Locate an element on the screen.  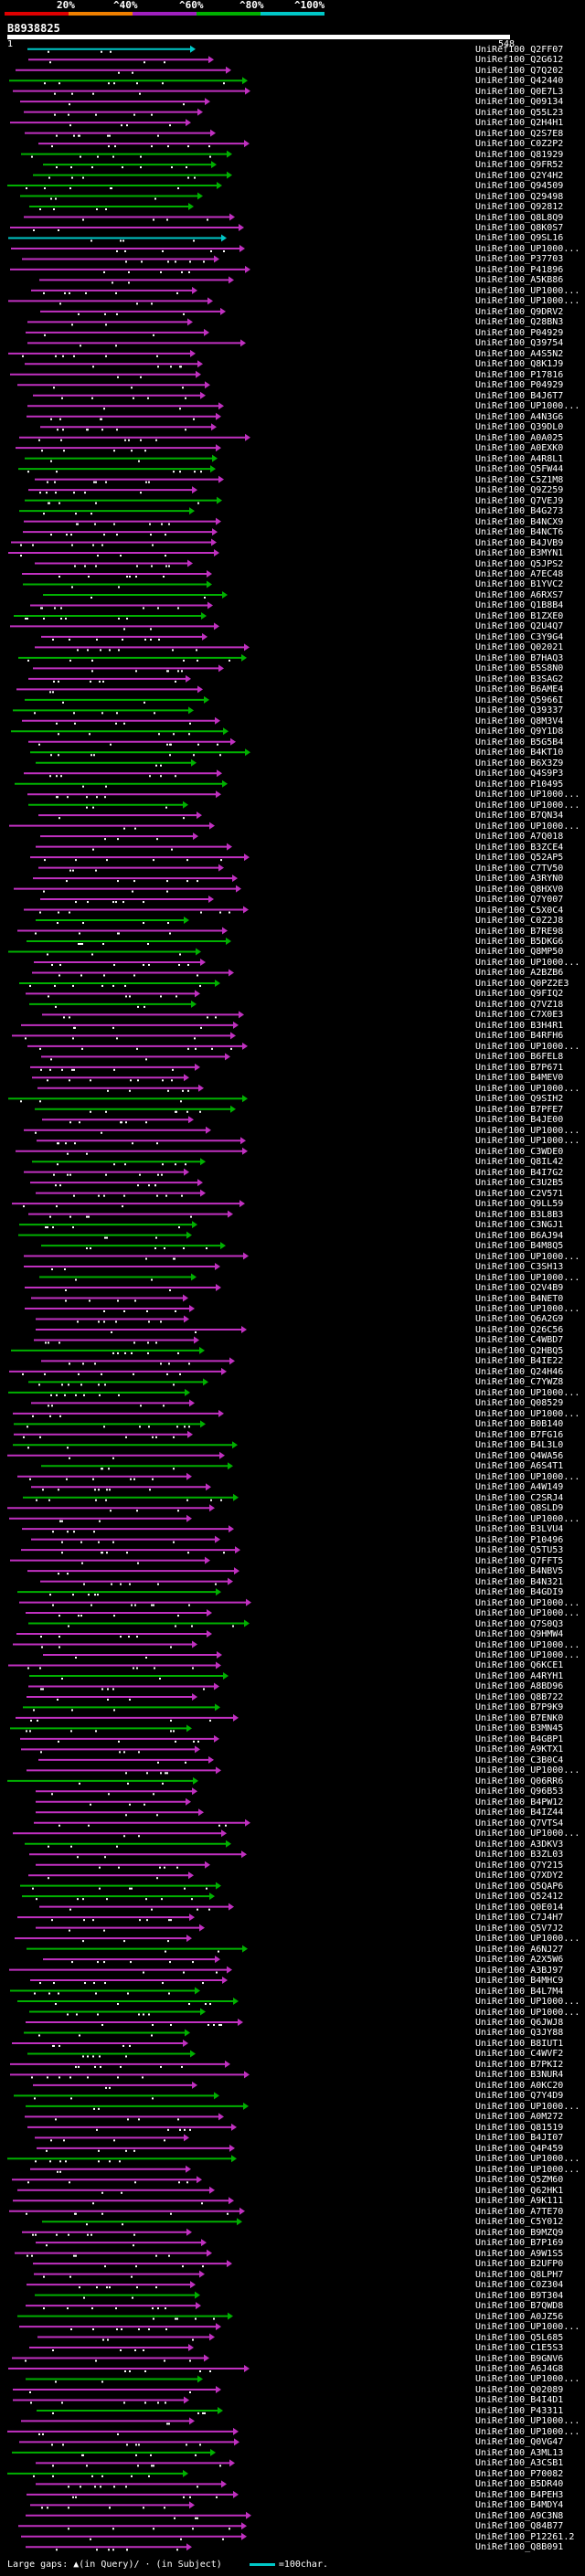
hit-label: UniRef100_C3U2B5 is located at coordinates (519, 1183).